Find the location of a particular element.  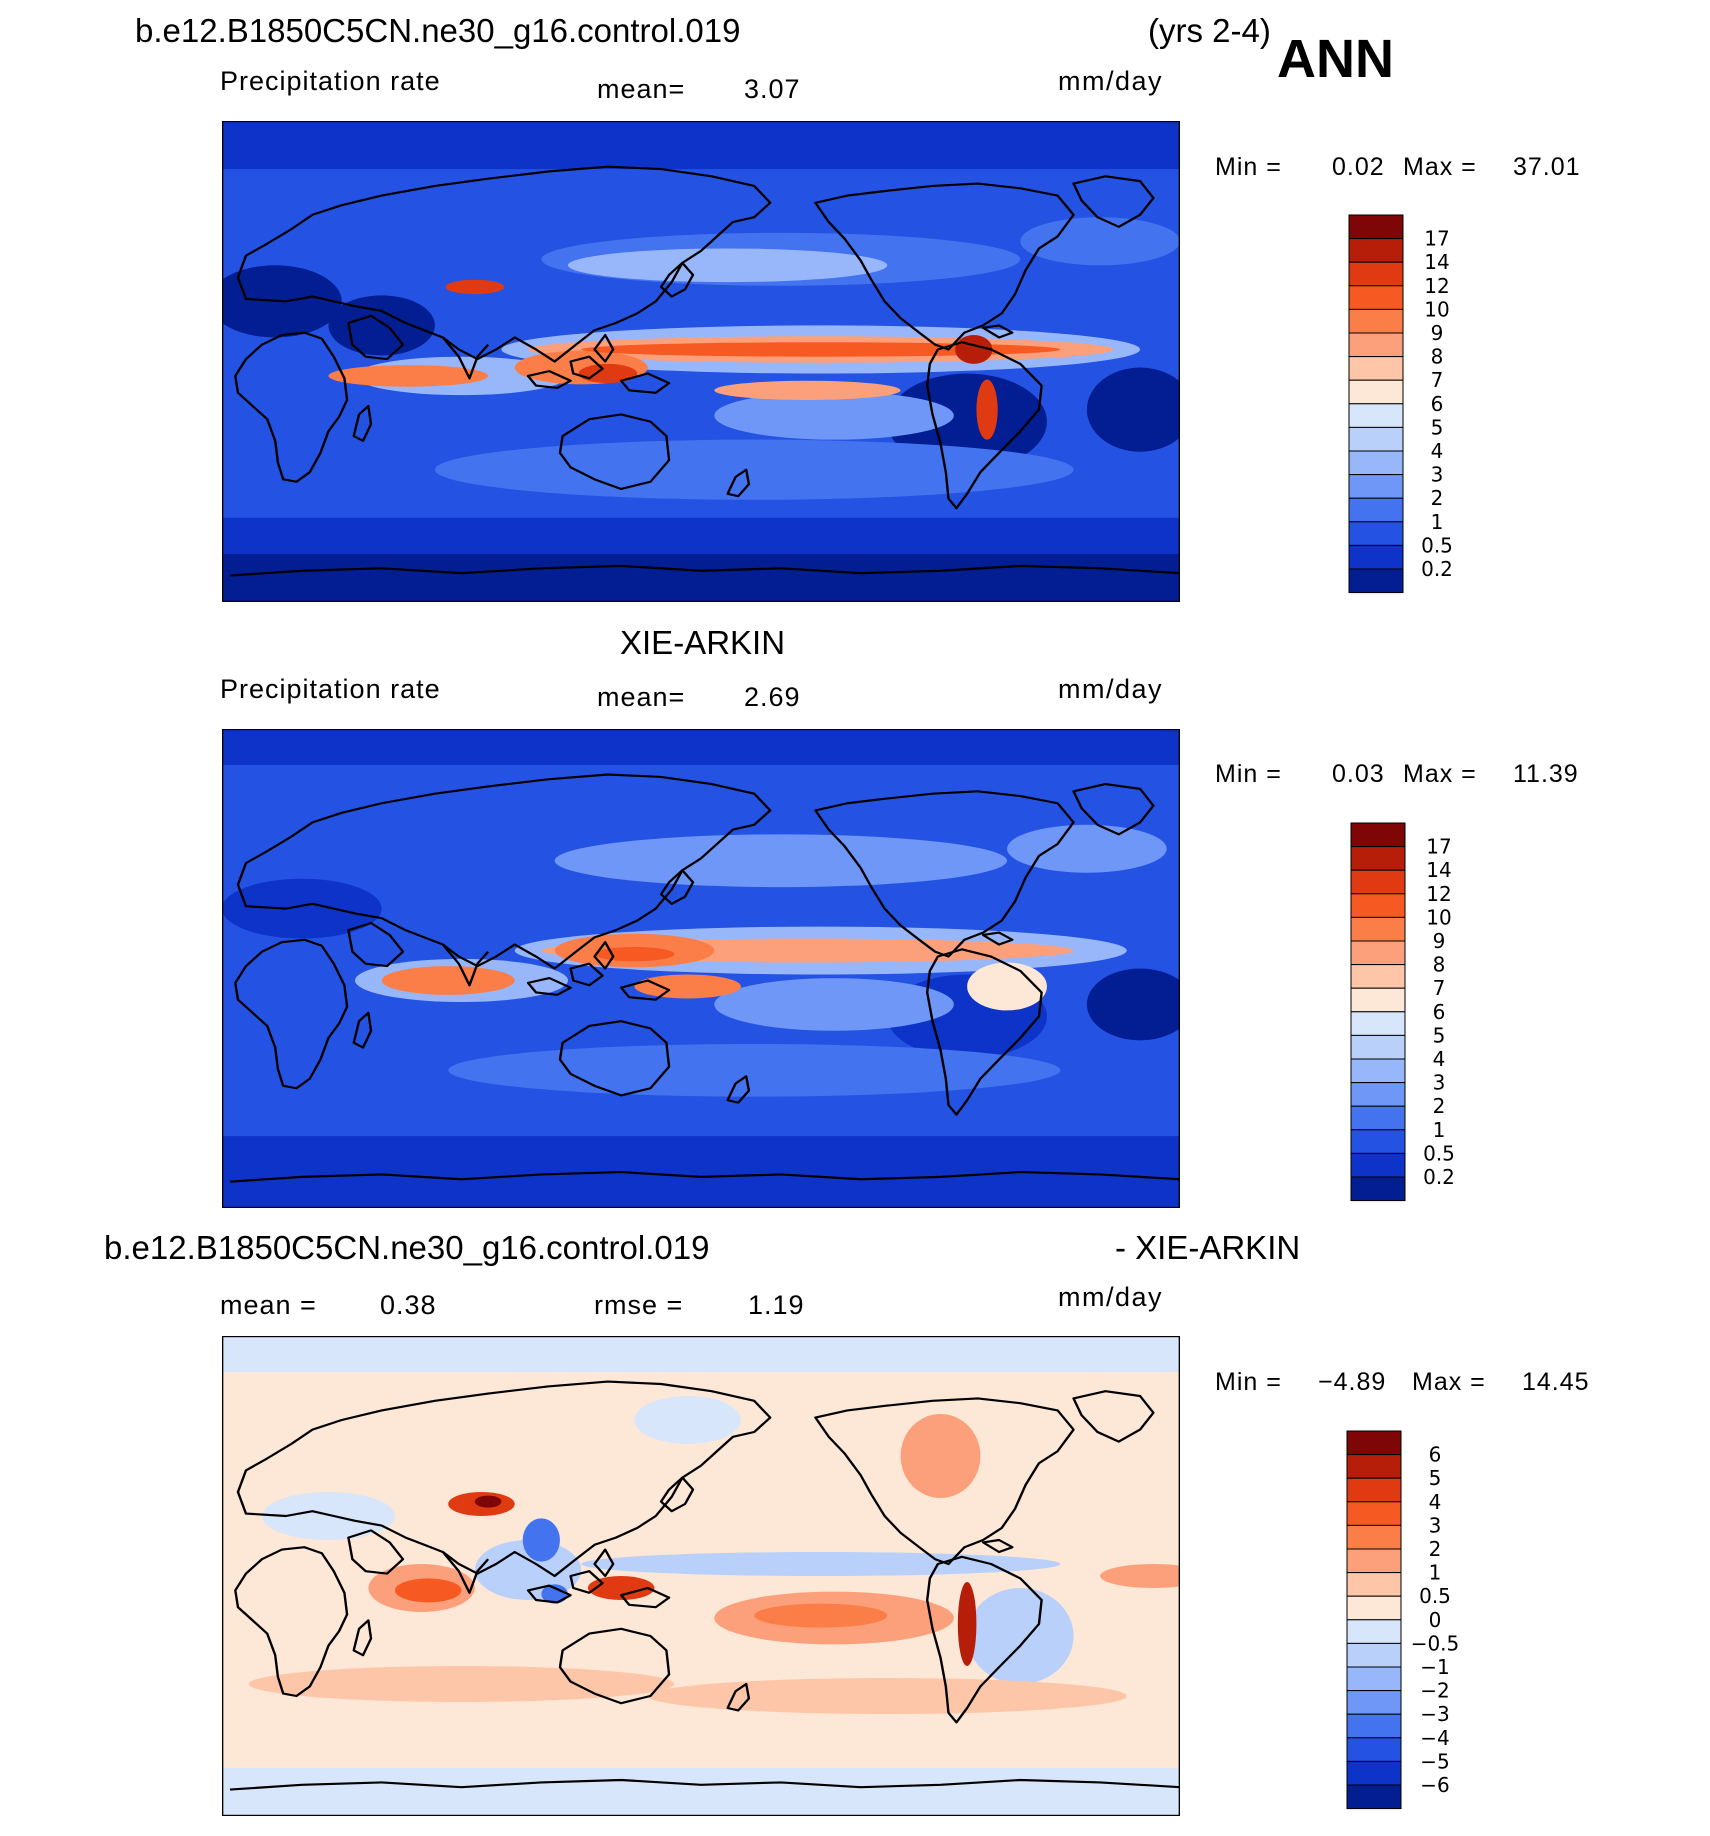

colorbar-label: 9 is located at coordinates (1439, 941).